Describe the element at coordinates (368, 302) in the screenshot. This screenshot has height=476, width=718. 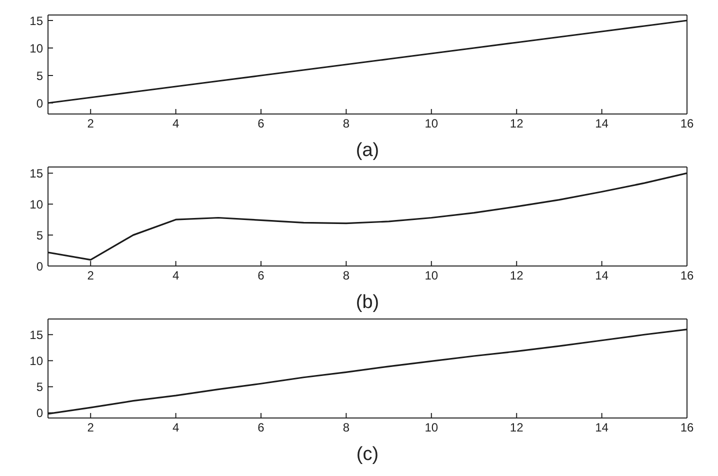
I see `x-axis-title: (b)` at that location.